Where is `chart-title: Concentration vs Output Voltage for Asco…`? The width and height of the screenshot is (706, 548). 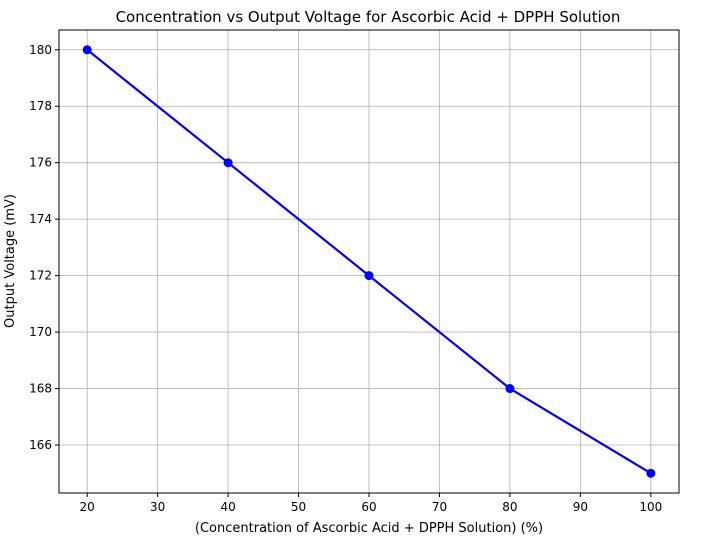
chart-title: Concentration vs Output Voltage for Asco… is located at coordinates (368, 17).